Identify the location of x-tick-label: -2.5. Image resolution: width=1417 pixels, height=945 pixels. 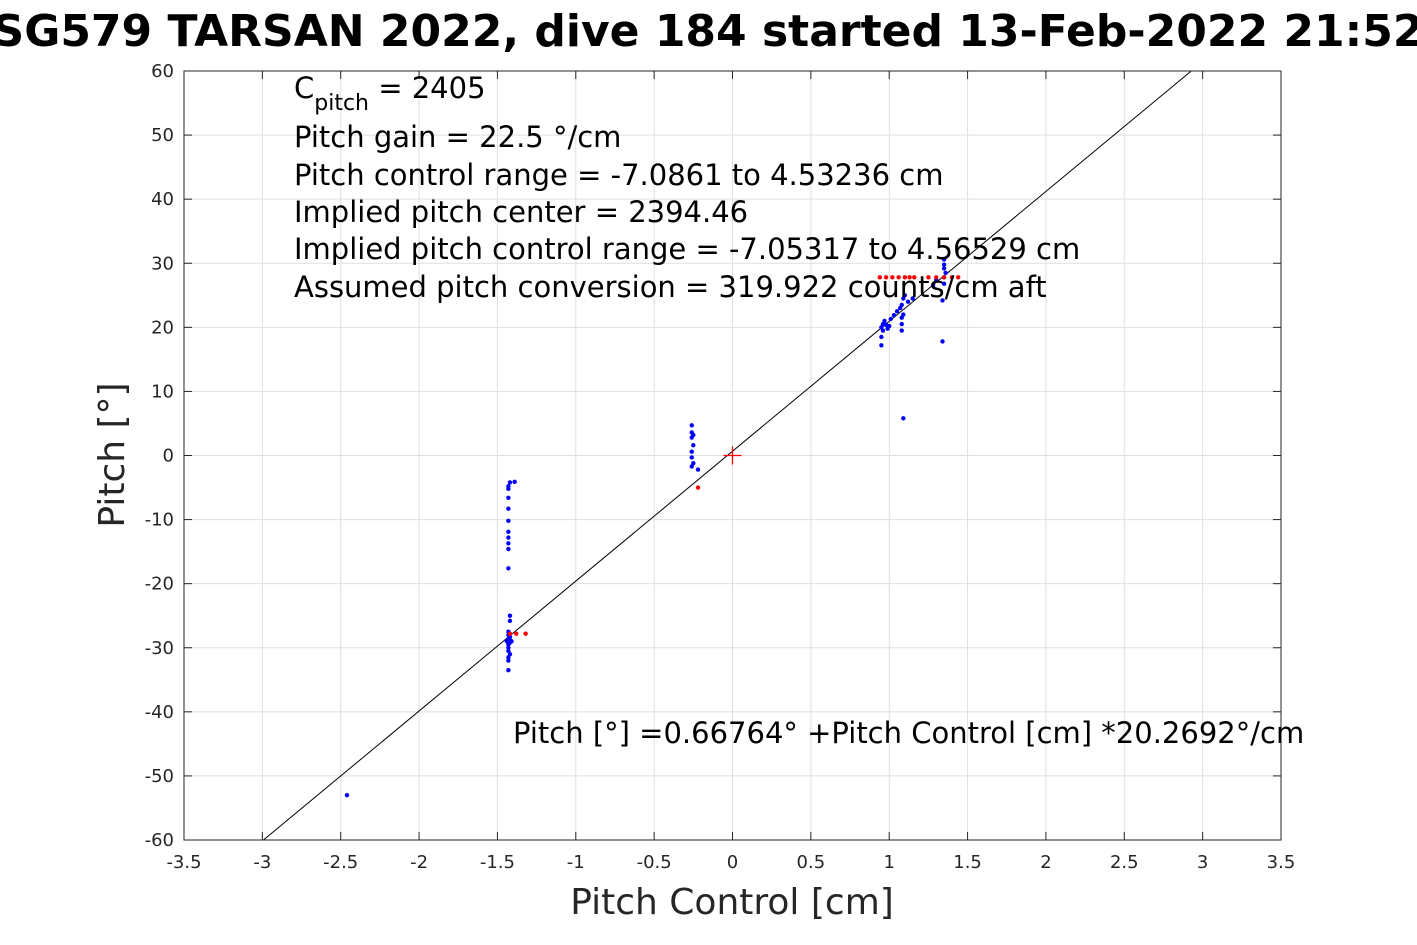
(340, 862).